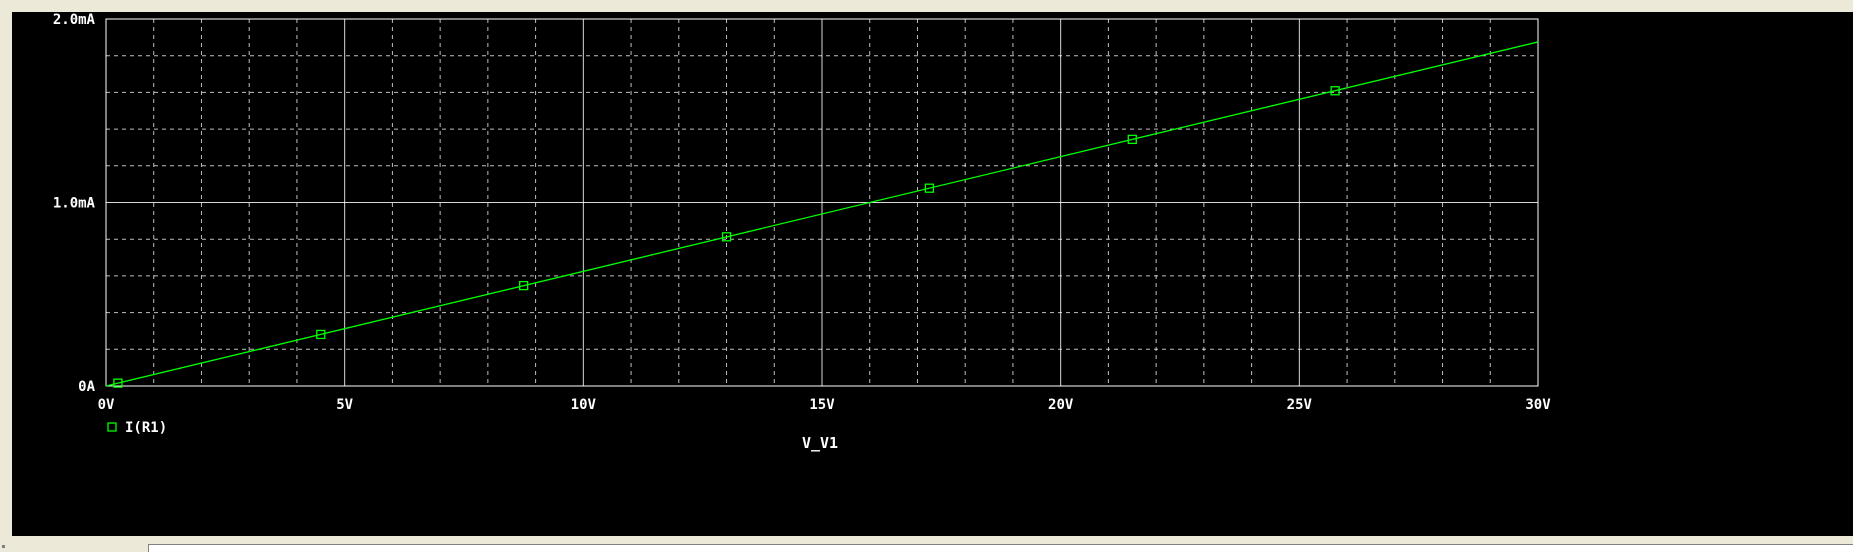  I want to click on y-tick-label: 0A, so click(86, 387).